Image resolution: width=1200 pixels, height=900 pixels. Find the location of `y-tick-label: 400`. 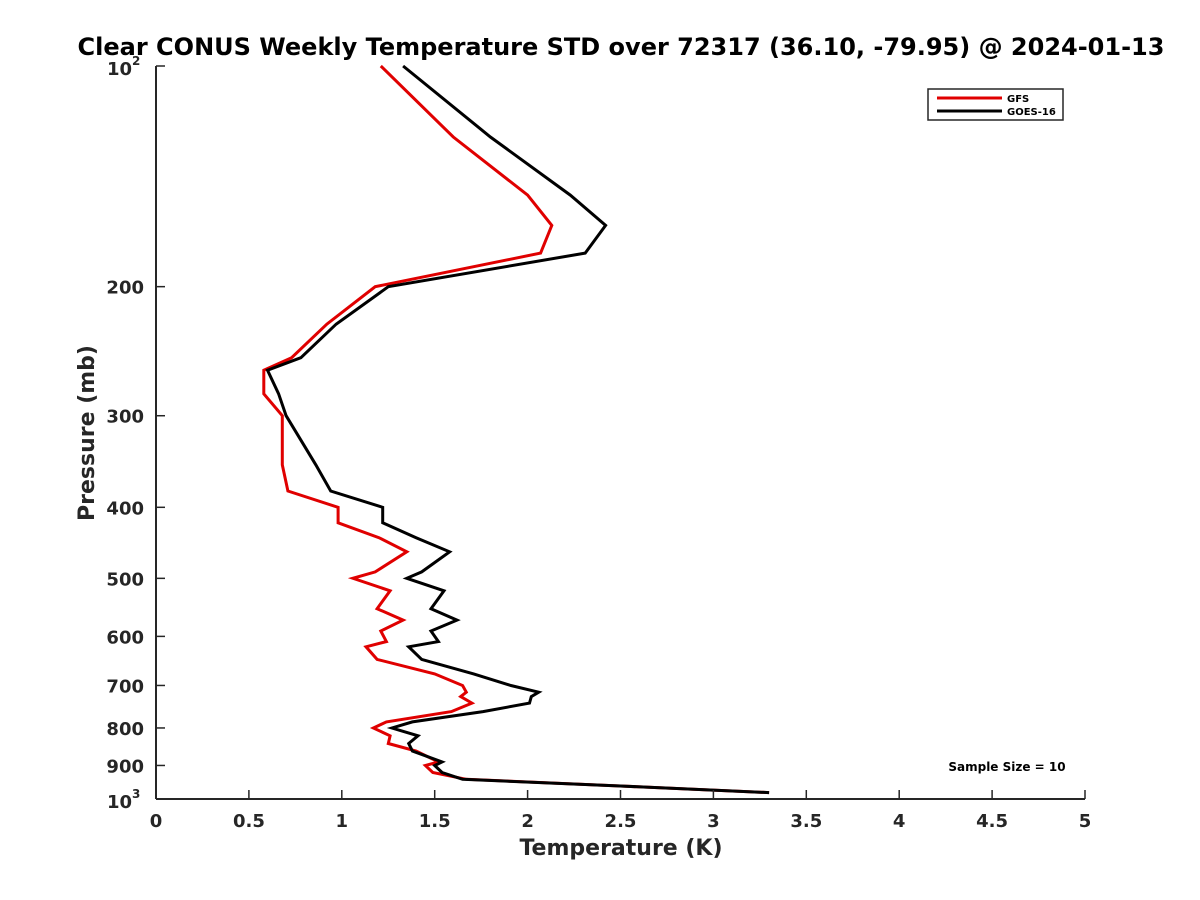

y-tick-label: 400 is located at coordinates (125, 508).